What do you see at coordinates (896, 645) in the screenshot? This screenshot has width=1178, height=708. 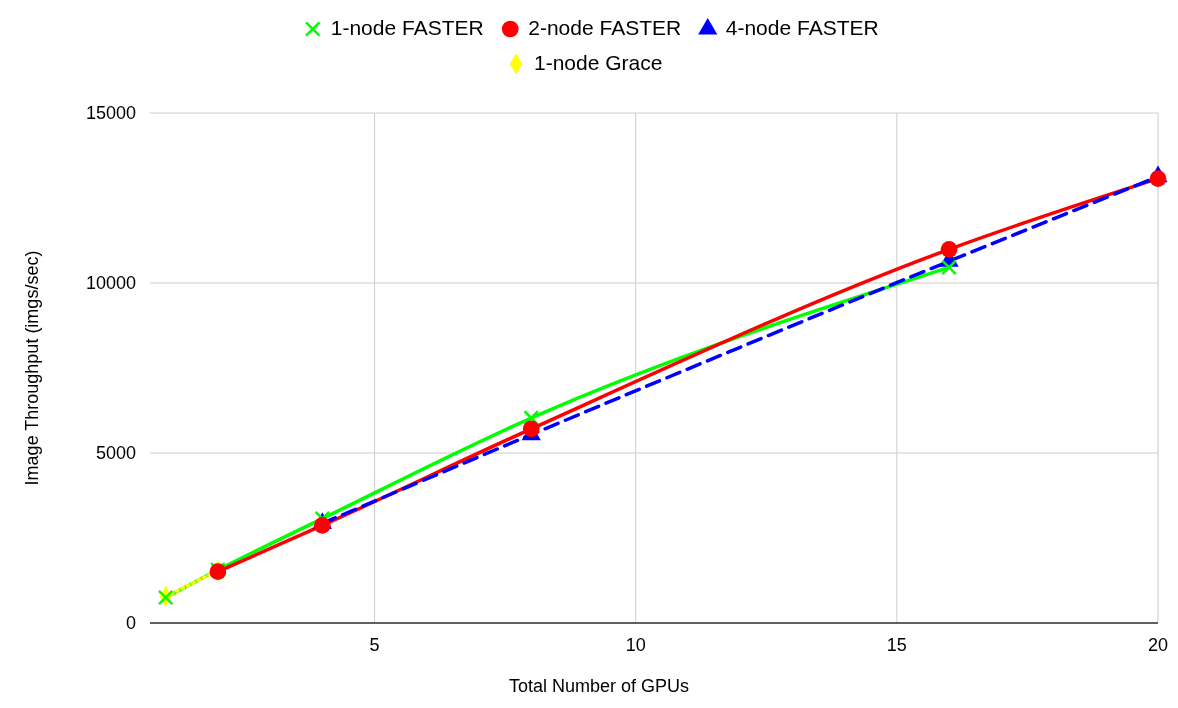 I see `x-tick-label: 15` at bounding box center [896, 645].